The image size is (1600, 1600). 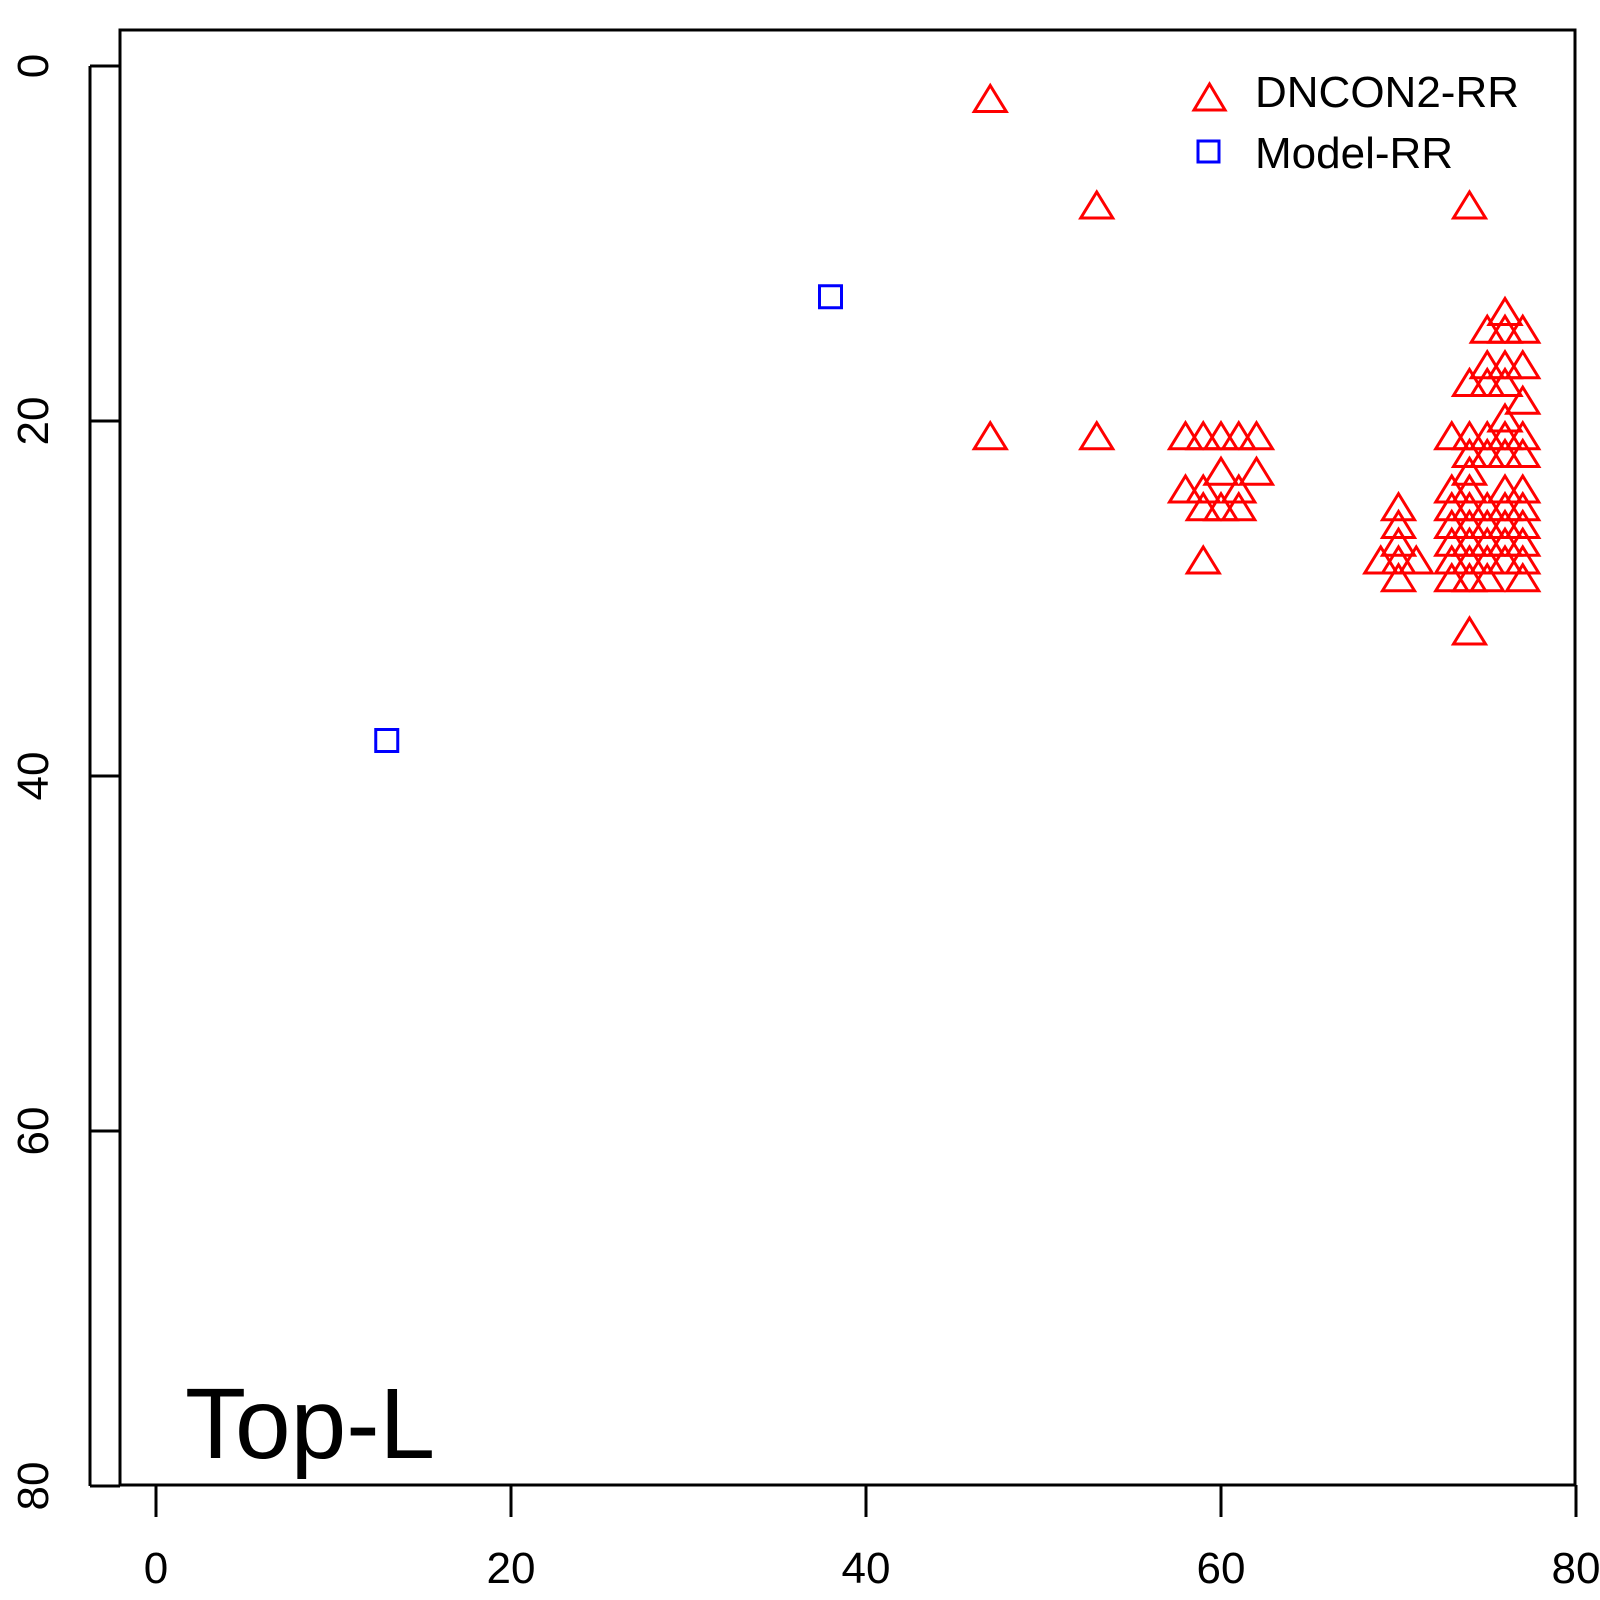 I want to click on y-tick-label: 80, so click(x=33, y=1486).